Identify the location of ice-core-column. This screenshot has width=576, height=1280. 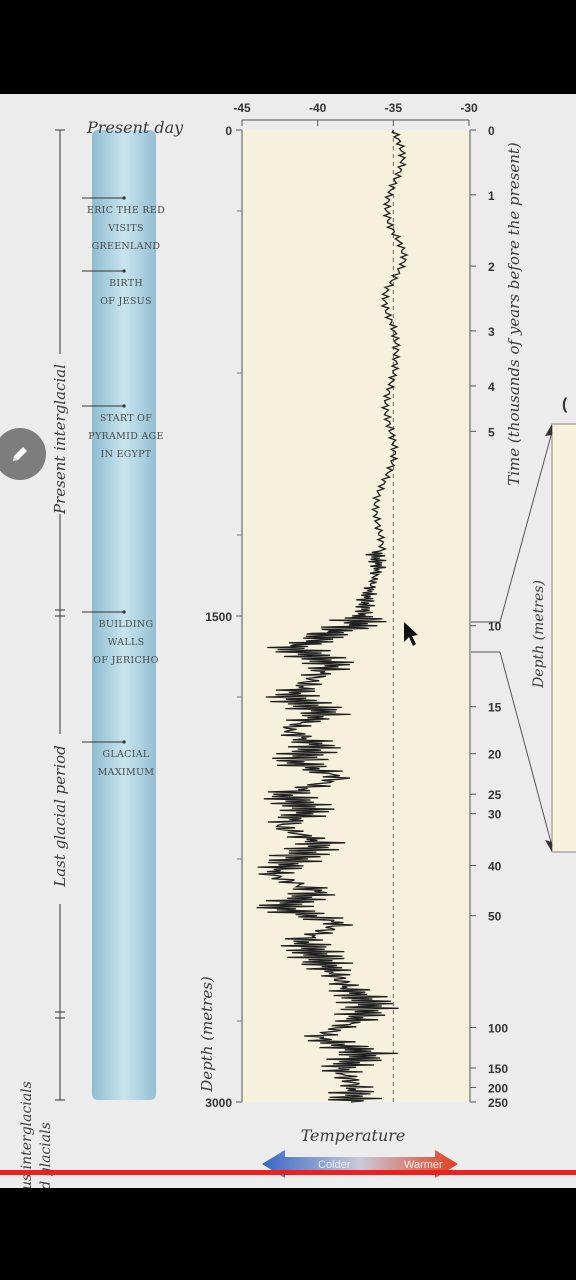
(124, 615).